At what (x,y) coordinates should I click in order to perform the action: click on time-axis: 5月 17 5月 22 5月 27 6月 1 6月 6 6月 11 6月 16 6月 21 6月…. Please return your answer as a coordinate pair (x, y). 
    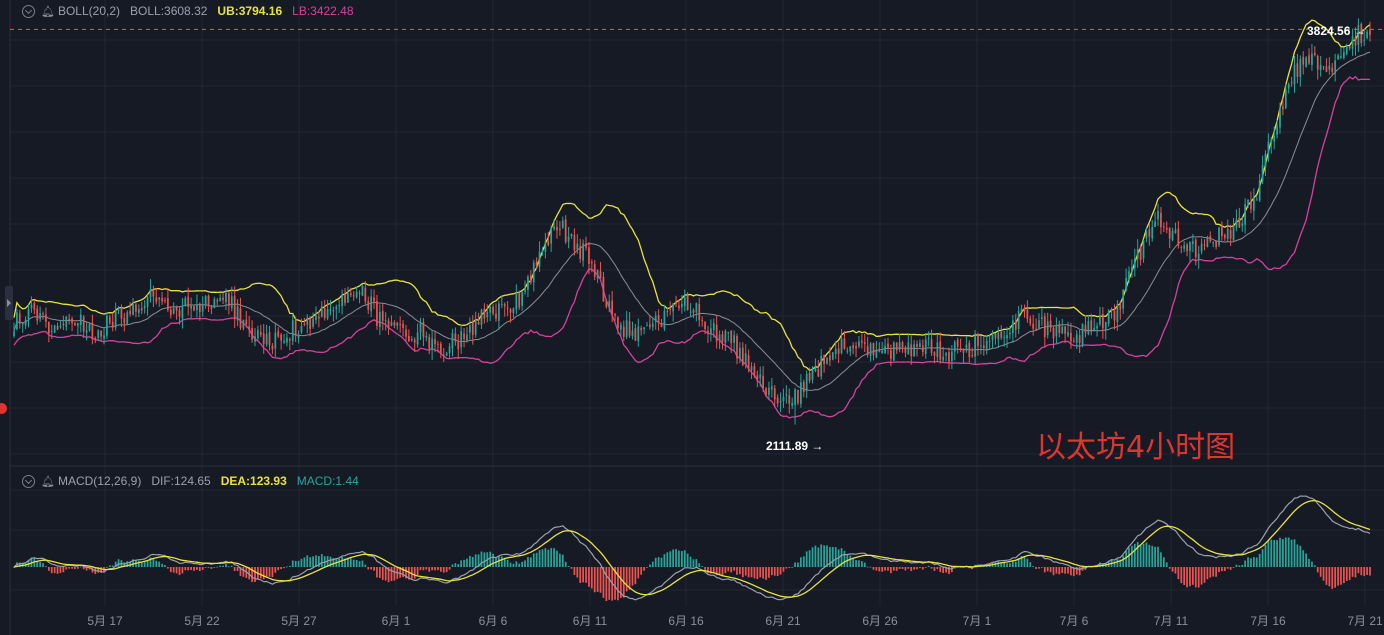
    Looking at the image, I should click on (735, 621).